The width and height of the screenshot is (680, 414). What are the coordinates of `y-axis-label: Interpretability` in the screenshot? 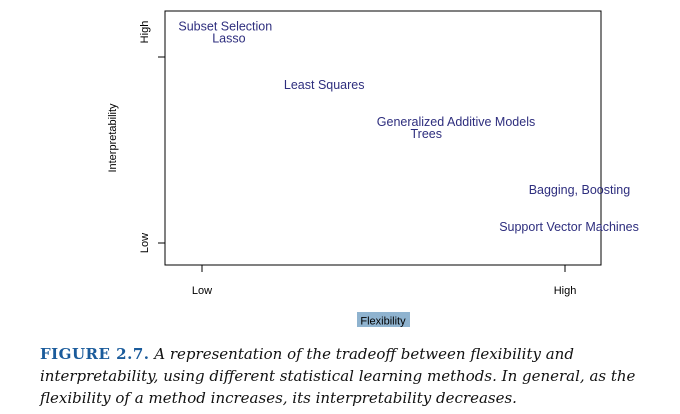 It's located at (113, 138).